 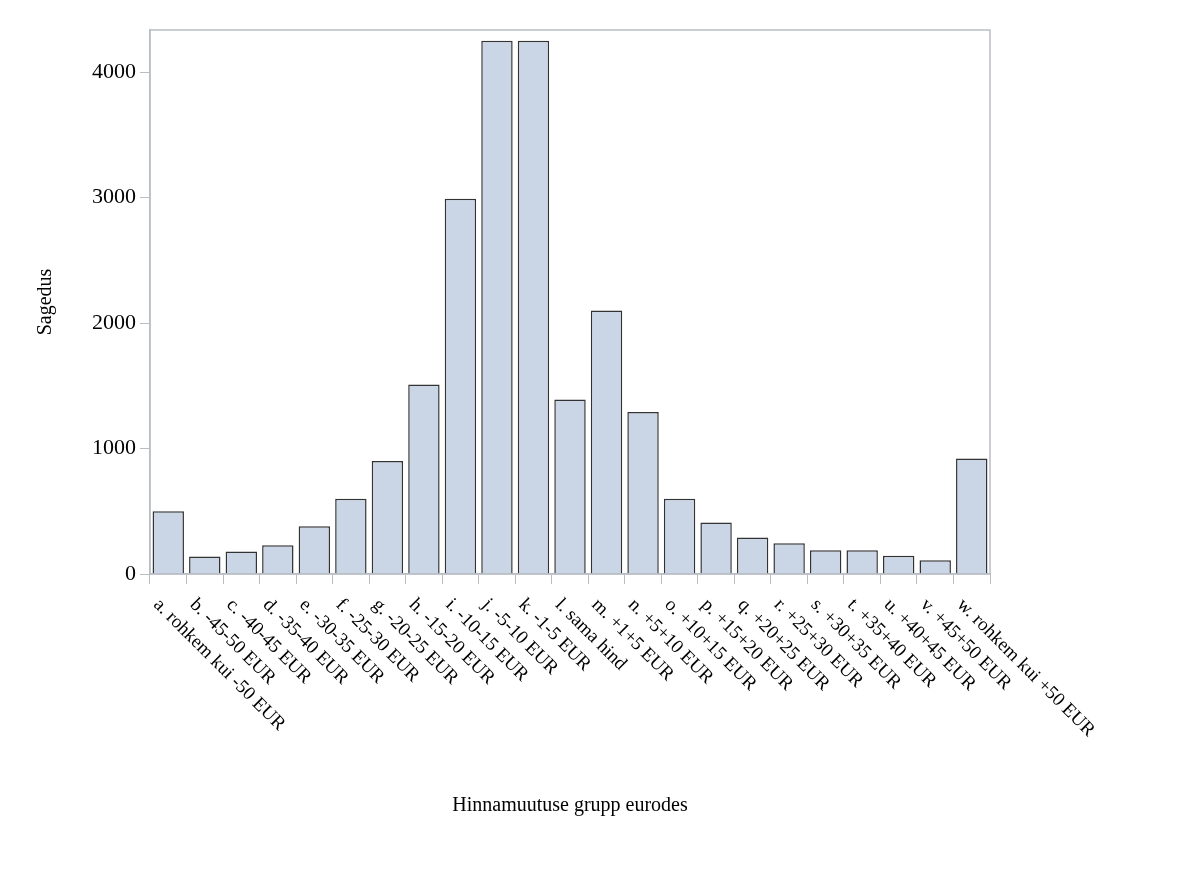 What do you see at coordinates (45, 302) in the screenshot?
I see `y-axis-title: Sagedus` at bounding box center [45, 302].